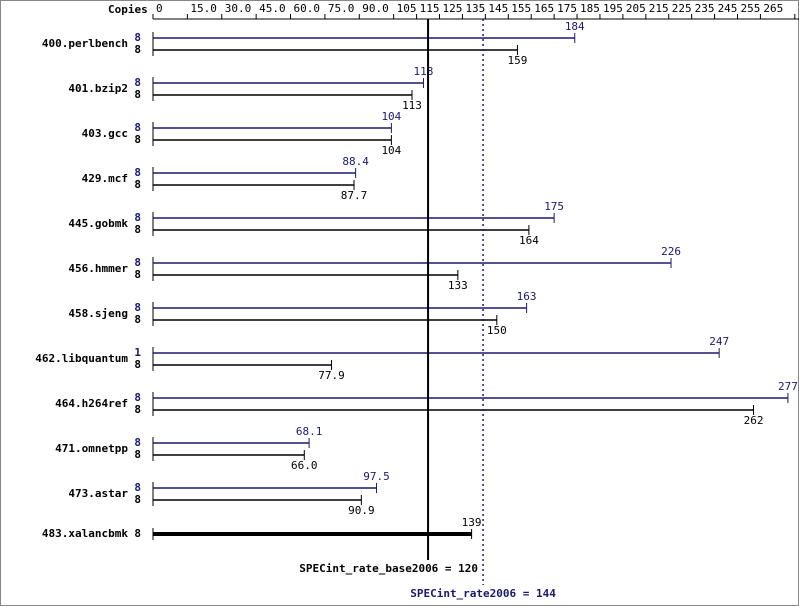 The image size is (799, 606). Describe the element at coordinates (798, 8) in the screenshot. I see `x-tick-label: 280` at that location.